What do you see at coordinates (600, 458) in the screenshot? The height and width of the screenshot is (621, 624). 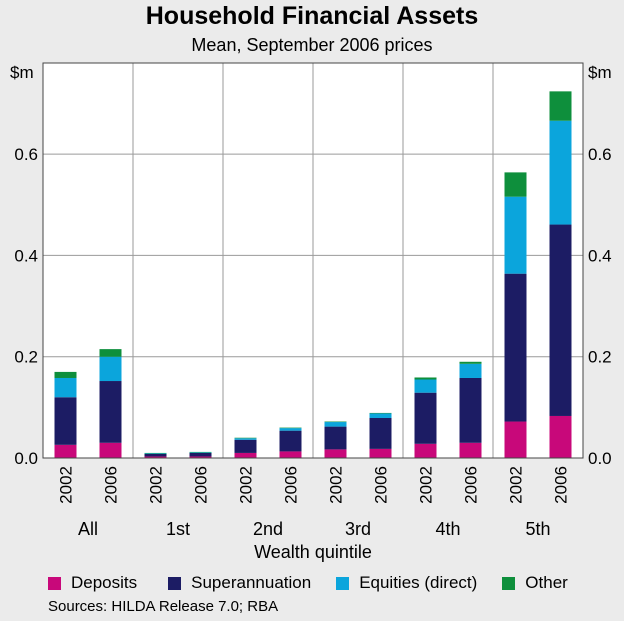 I see `y-tick-label-right: 0.0` at bounding box center [600, 458].